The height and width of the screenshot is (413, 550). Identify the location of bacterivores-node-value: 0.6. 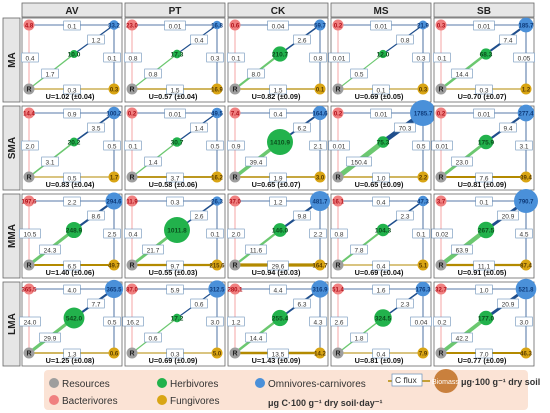
(235, 26).